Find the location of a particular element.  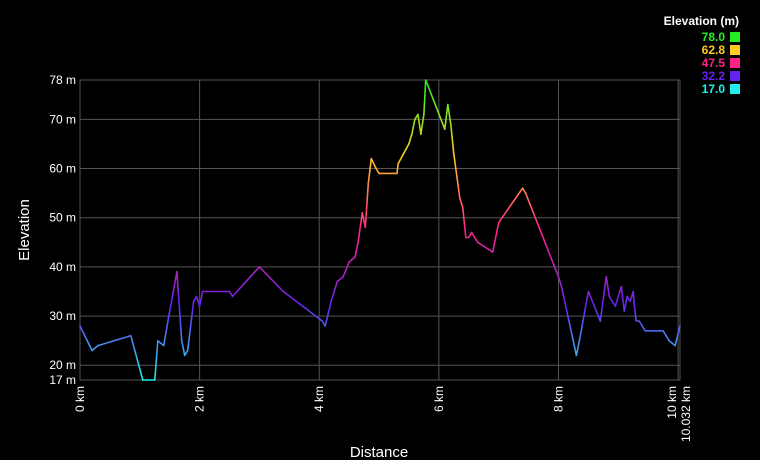

x-tick-label: 0 km is located at coordinates (80, 399).